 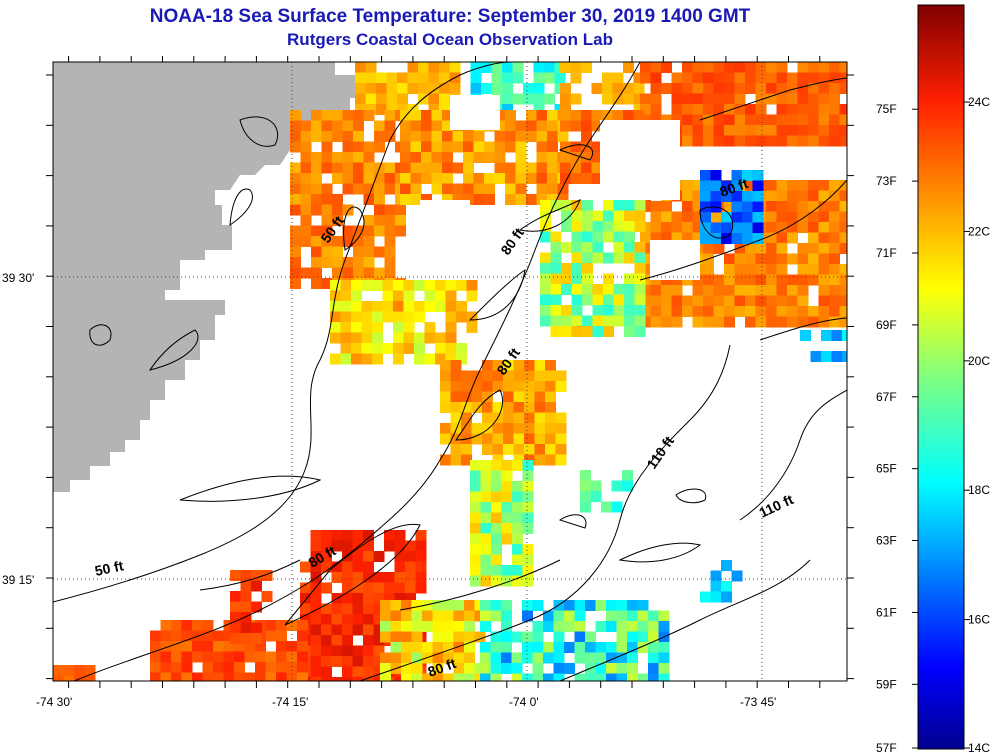 I want to click on y-tick-label-39-30: 39 30', so click(x=18, y=278).